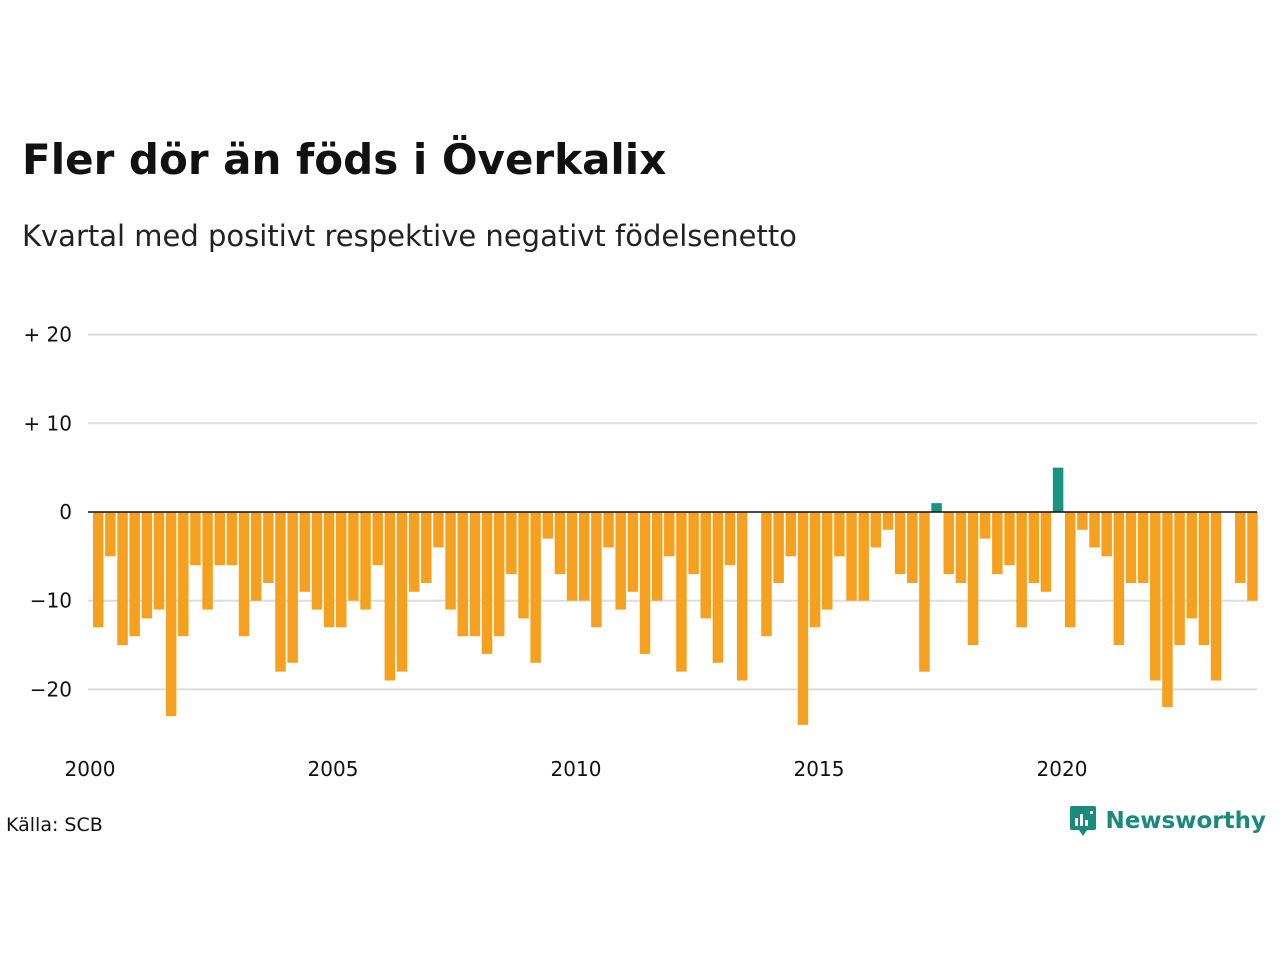 This screenshot has height=960, width=1280. What do you see at coordinates (54, 825) in the screenshot?
I see `source-note: Källa: SCB` at bounding box center [54, 825].